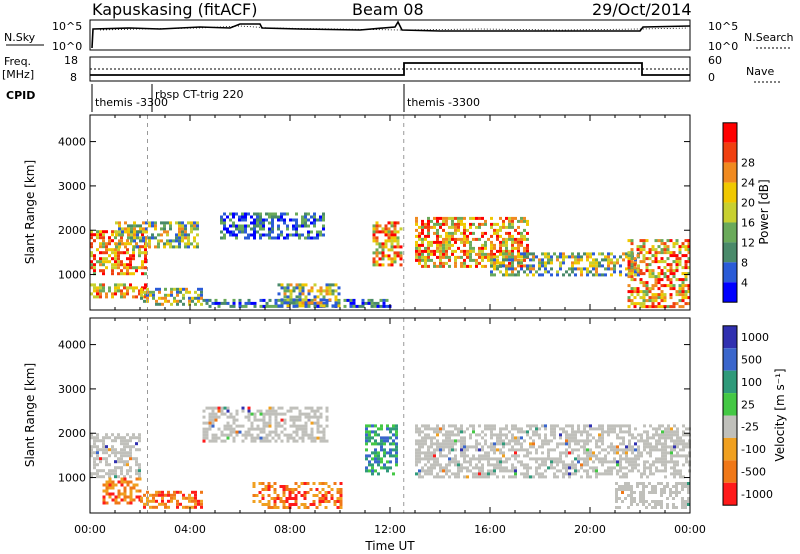 The height and width of the screenshot is (554, 800). What do you see at coordinates (780, 414) in the screenshot?
I see `velocity-colorbar-label: Velocity [m s⁻¹]` at bounding box center [780, 414].